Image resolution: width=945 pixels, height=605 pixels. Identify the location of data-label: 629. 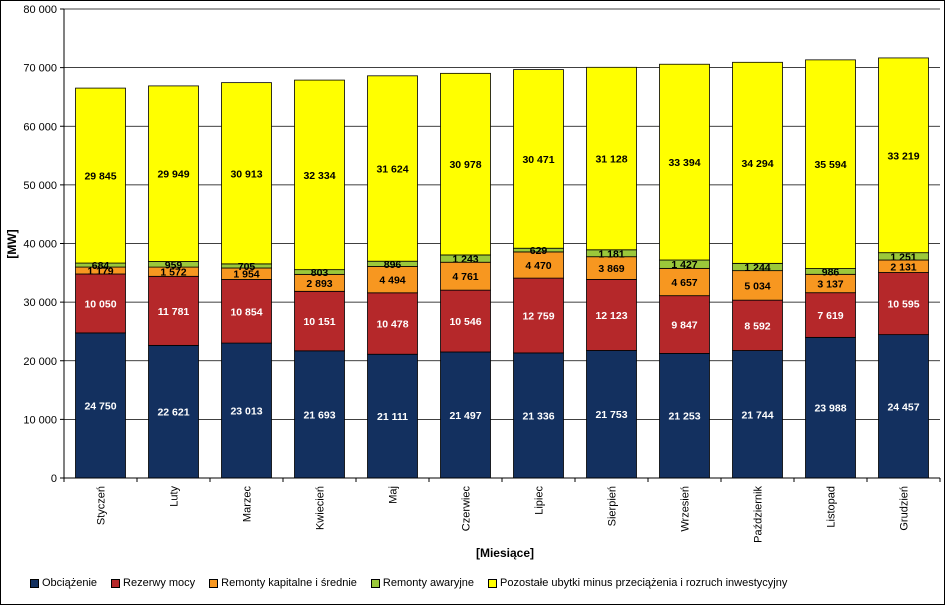
(539, 251).